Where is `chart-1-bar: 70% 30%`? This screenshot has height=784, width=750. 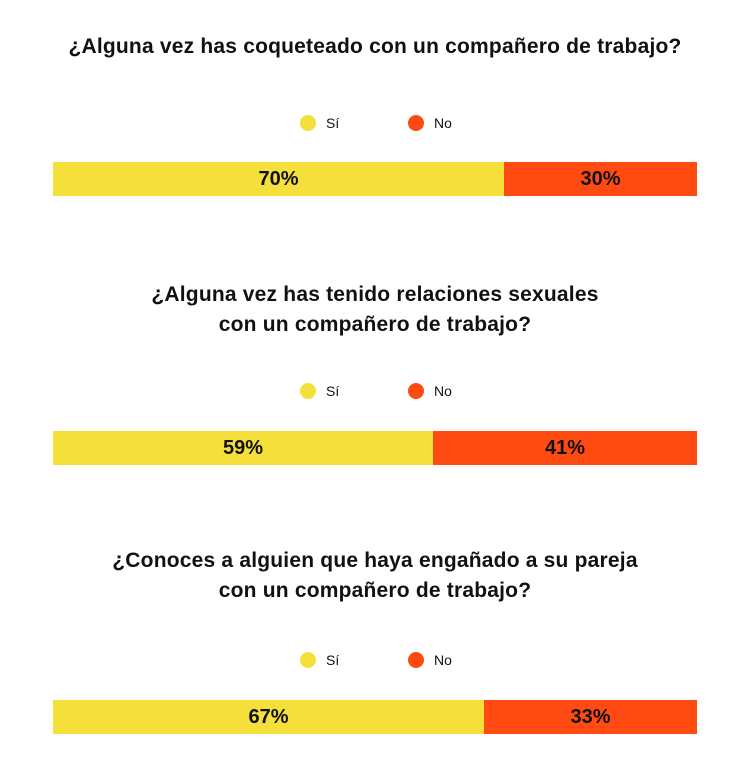 chart-1-bar: 70% 30% is located at coordinates (375, 179).